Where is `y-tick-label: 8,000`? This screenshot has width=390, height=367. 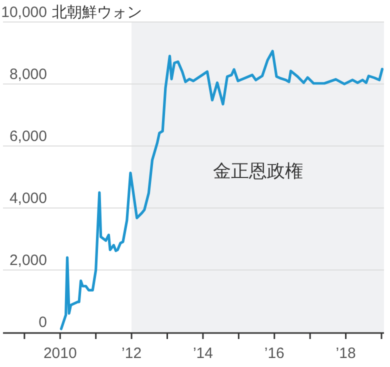
y-tick-label: 8,000 is located at coordinates (28, 74).